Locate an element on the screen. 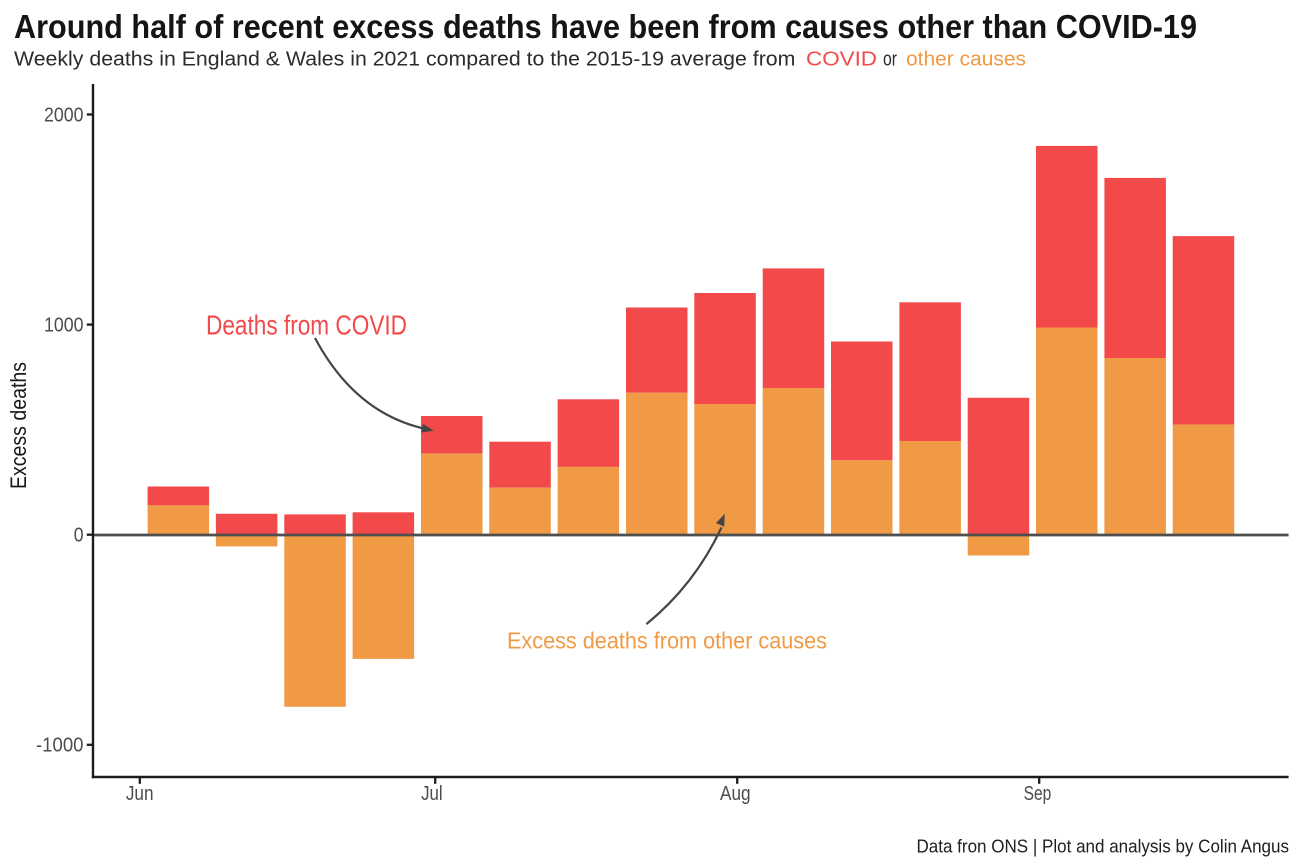  svg-text: other causes is located at coordinates (966, 59).